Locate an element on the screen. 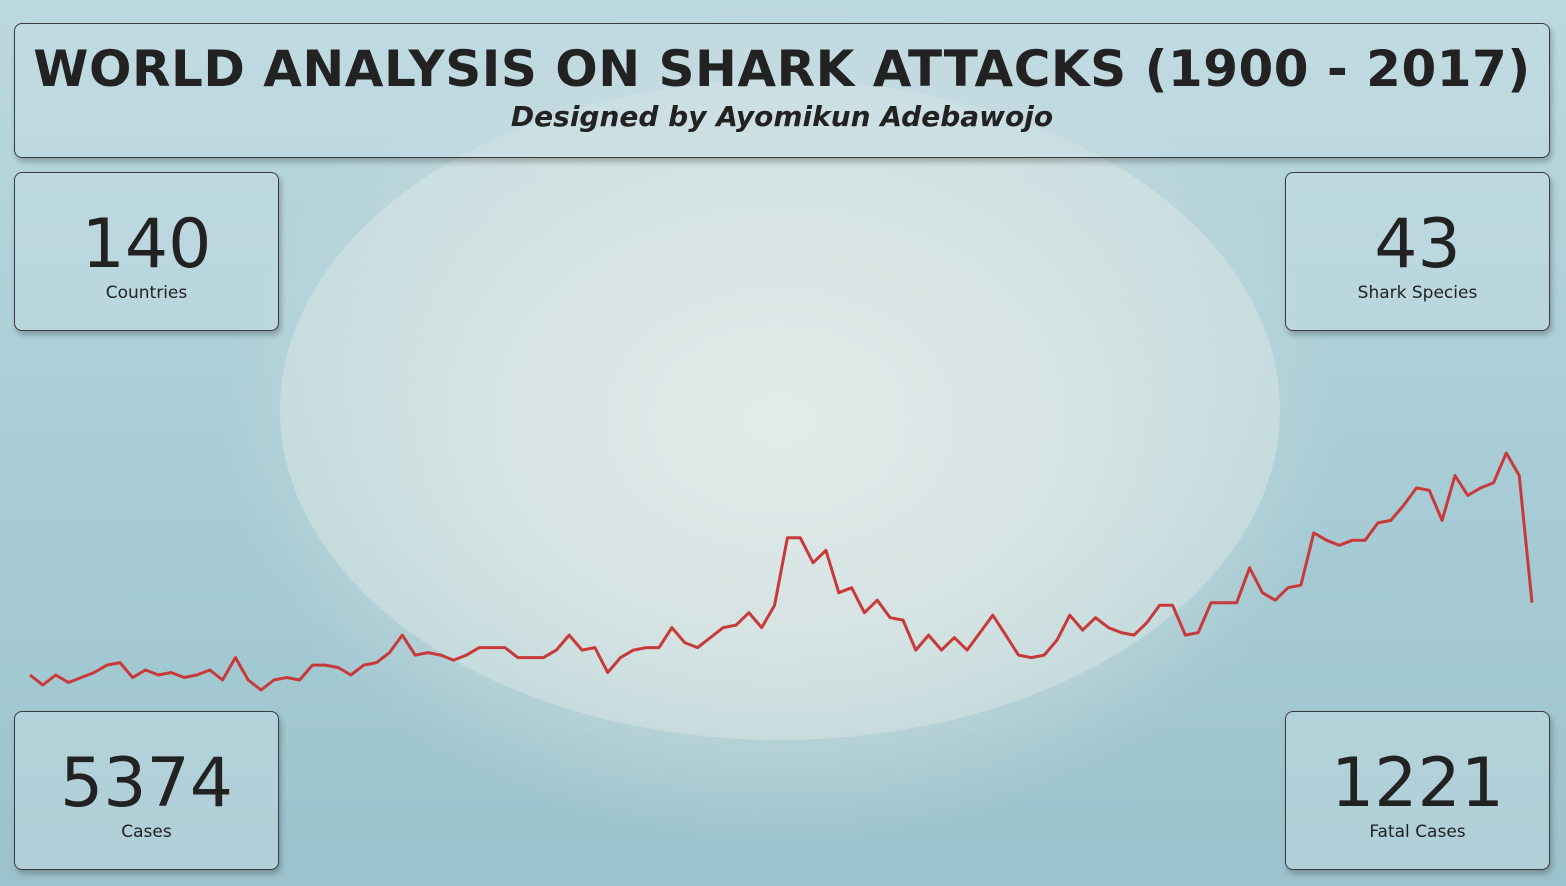  kpi-card: 43 Shark Species is located at coordinates (1417, 251).